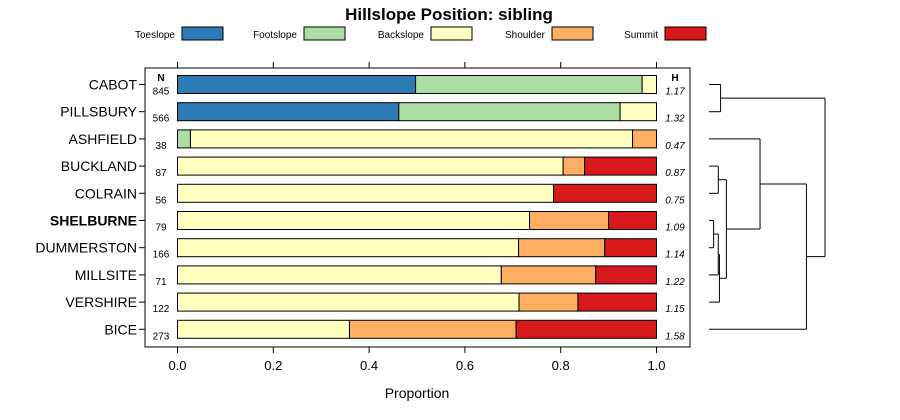 The image size is (900, 420). Describe the element at coordinates (161, 336) in the screenshot. I see `n-value-bice: 273` at that location.